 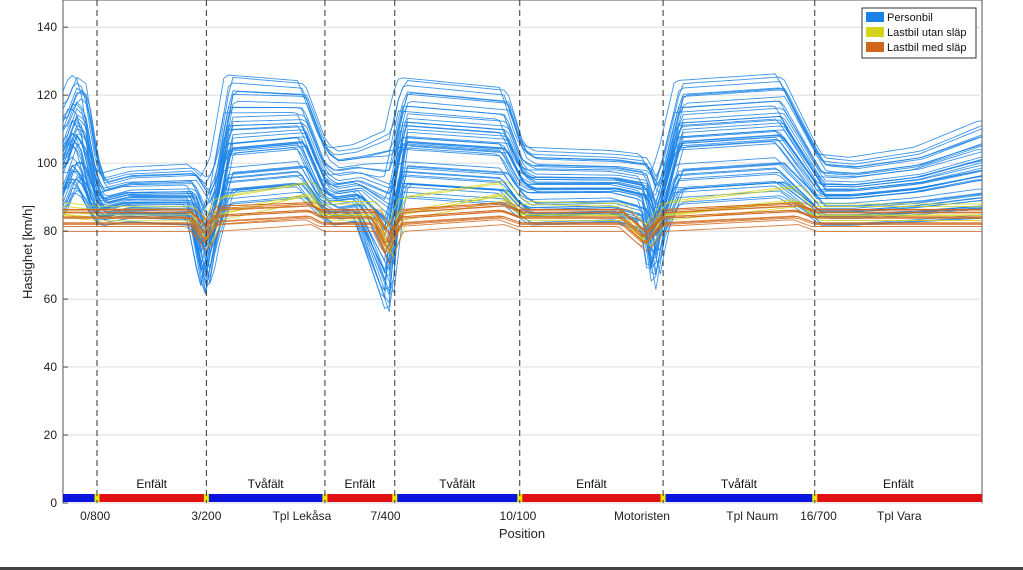 I want to click on x-tick-label: Tpl Naum, so click(x=752, y=516).